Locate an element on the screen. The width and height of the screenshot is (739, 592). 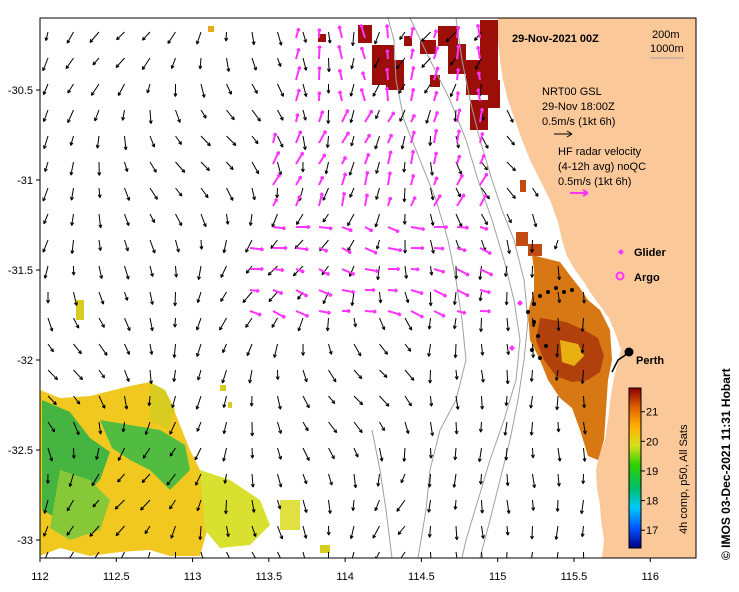
colorbar: 17 18 19 20 21 4h comp, p50, All Sats is located at coordinates (659, 468).